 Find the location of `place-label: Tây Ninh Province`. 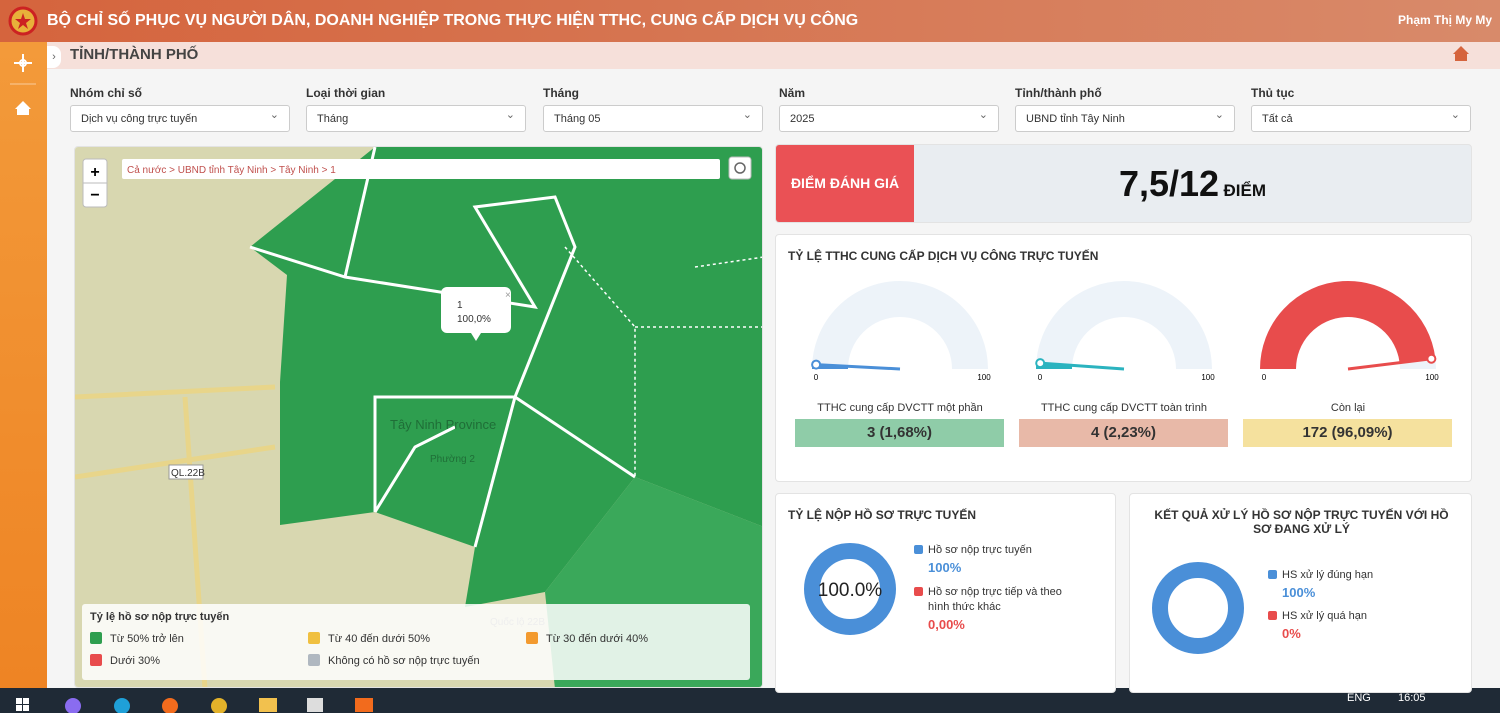

place-label: Tây Ninh Province is located at coordinates (443, 424).